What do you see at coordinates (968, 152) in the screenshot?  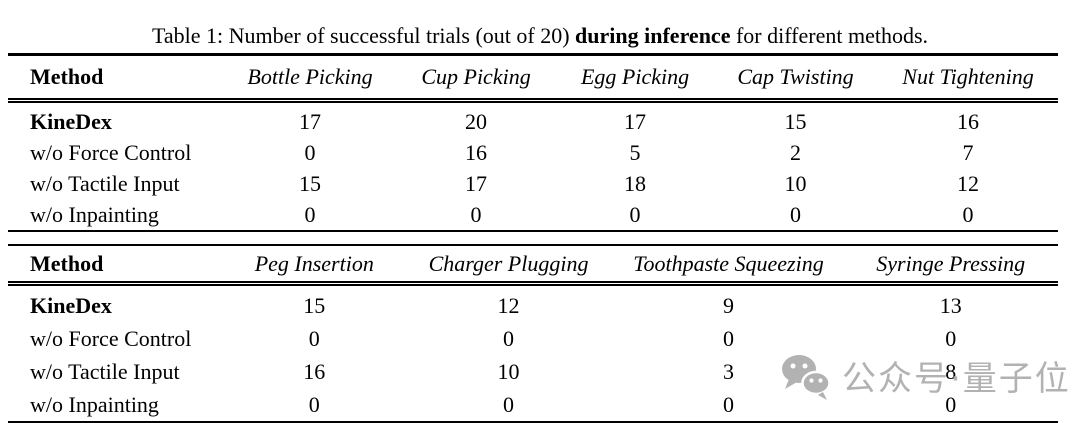 I see `value-cell: 7` at bounding box center [968, 152].